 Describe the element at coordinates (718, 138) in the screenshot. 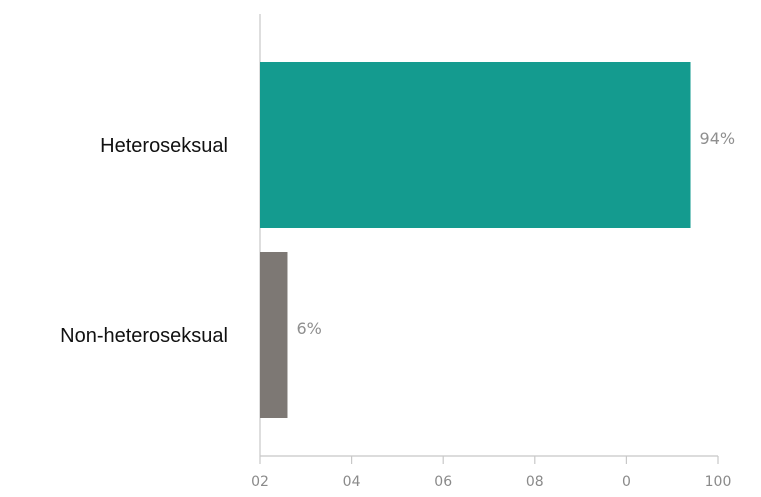

I see `value-label: 94%` at that location.